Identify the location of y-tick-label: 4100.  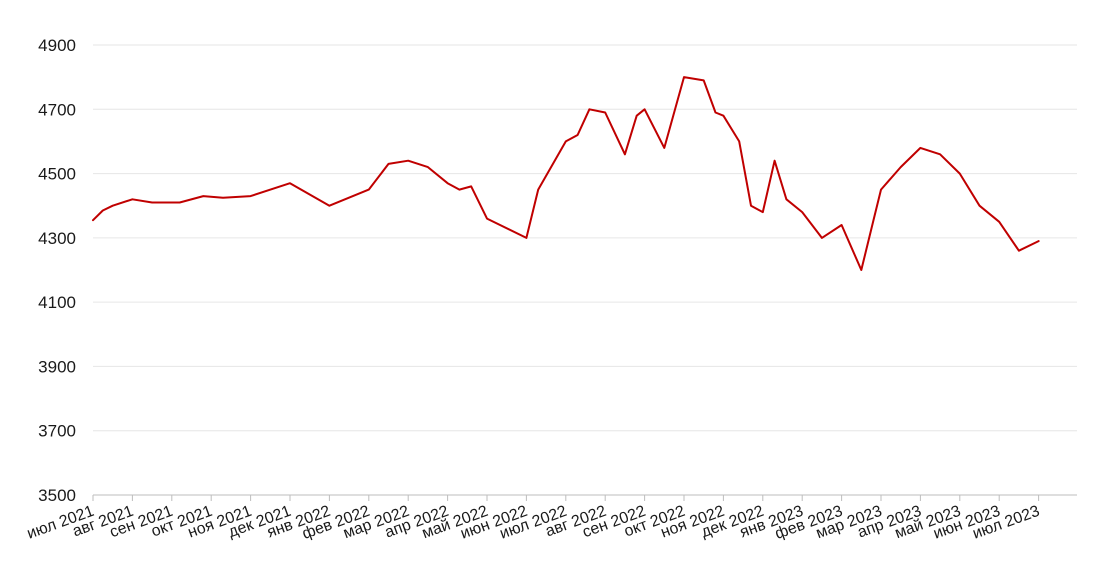
(57, 302).